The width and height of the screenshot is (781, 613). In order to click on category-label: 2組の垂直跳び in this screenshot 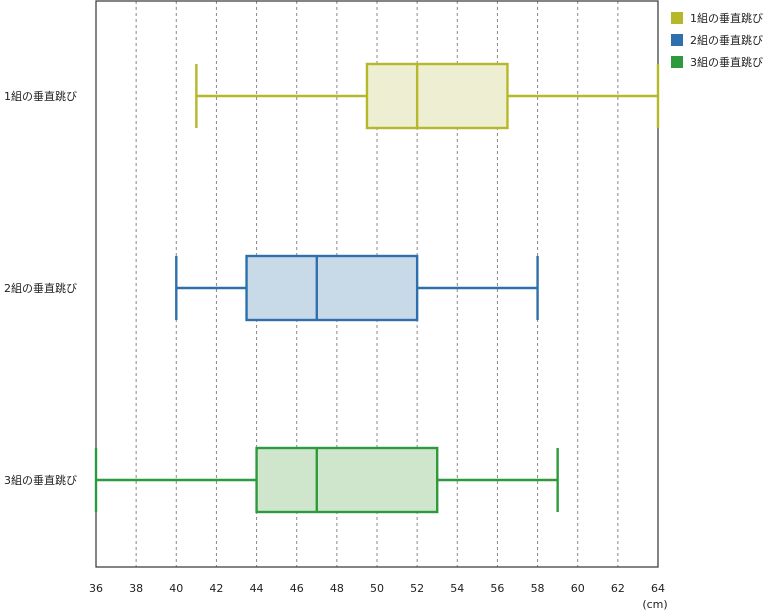, I will do `click(40, 288)`.